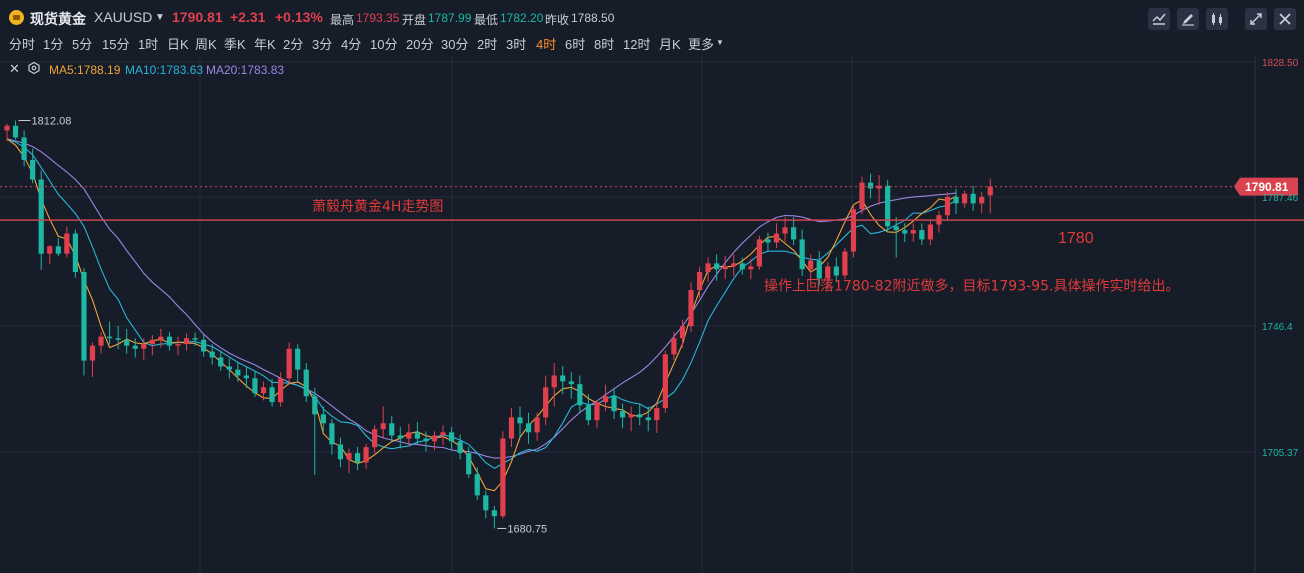 The height and width of the screenshot is (573, 1304). Describe the element at coordinates (206, 44) in the screenshot. I see `period-6: 周K` at that location.